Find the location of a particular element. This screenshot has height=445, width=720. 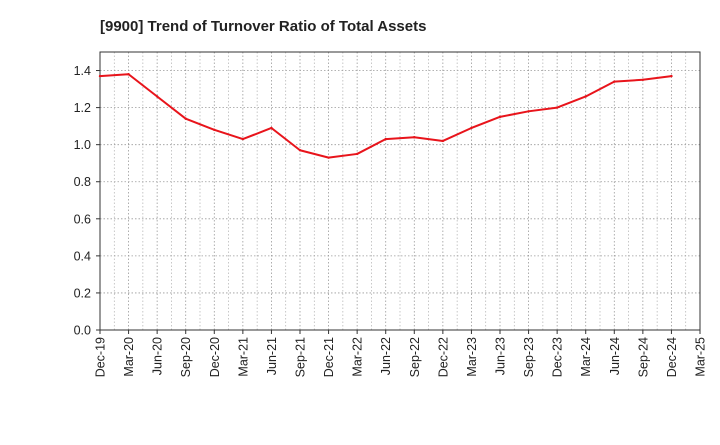

y-tick-label: 0.4 is located at coordinates (82, 256).